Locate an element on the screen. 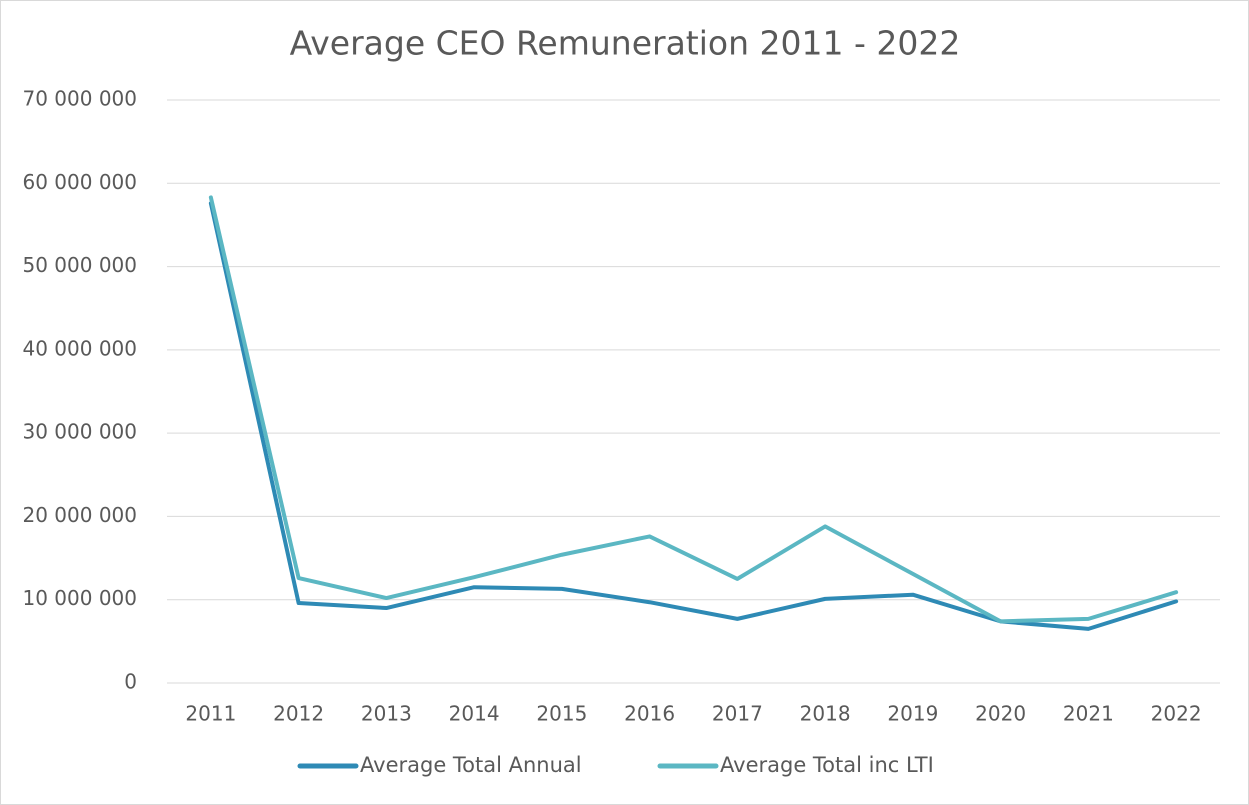 The image size is (1249, 805). x-tick-label: 2021 is located at coordinates (1088, 714).